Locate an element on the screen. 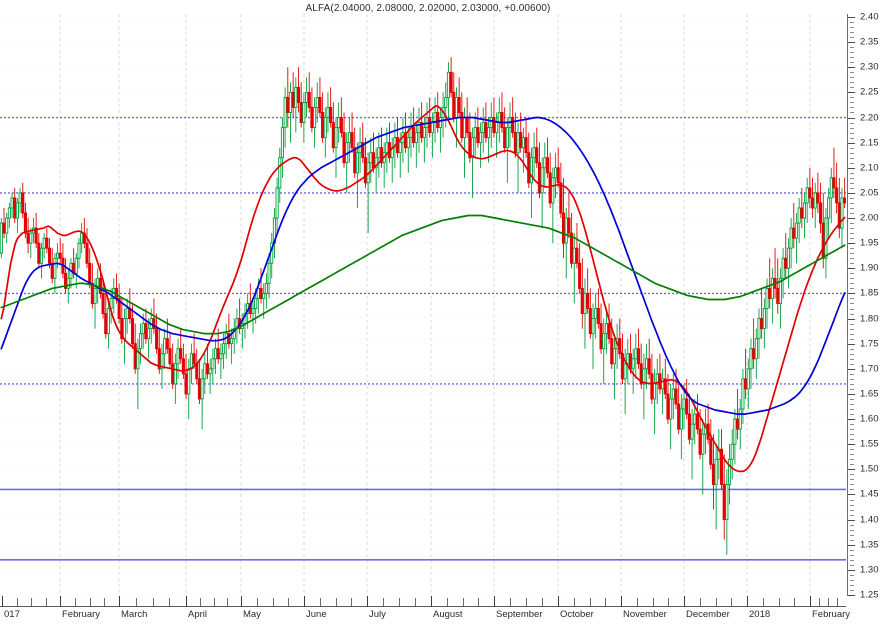 This screenshot has width=892, height=624. time-tick-label: September is located at coordinates (519, 614).